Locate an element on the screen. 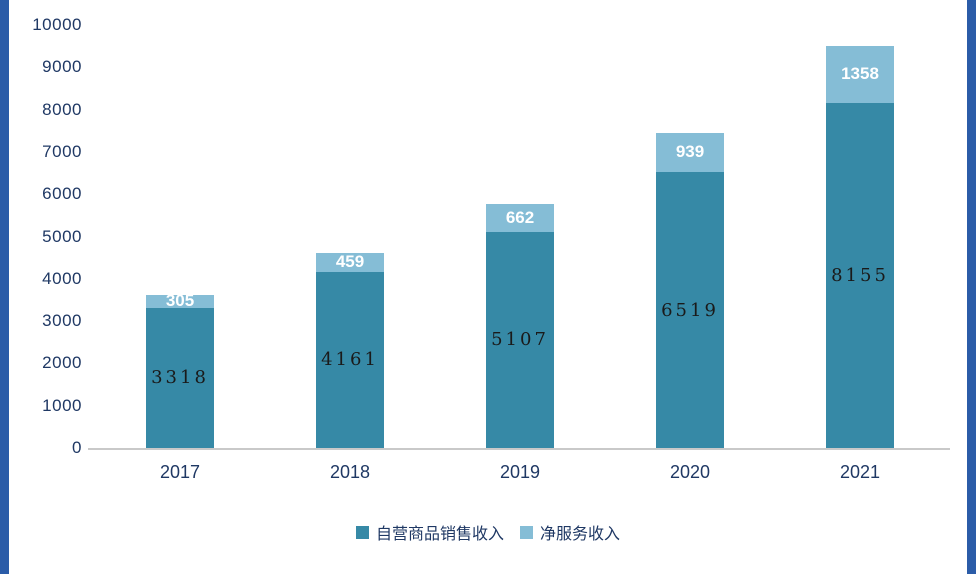  bar-value-label: 6519 is located at coordinates (690, 310).